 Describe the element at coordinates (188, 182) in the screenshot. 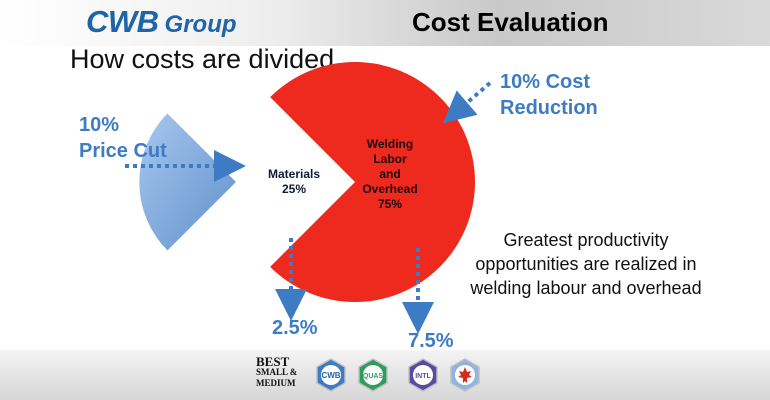

I see `pie-slice-materials` at that location.